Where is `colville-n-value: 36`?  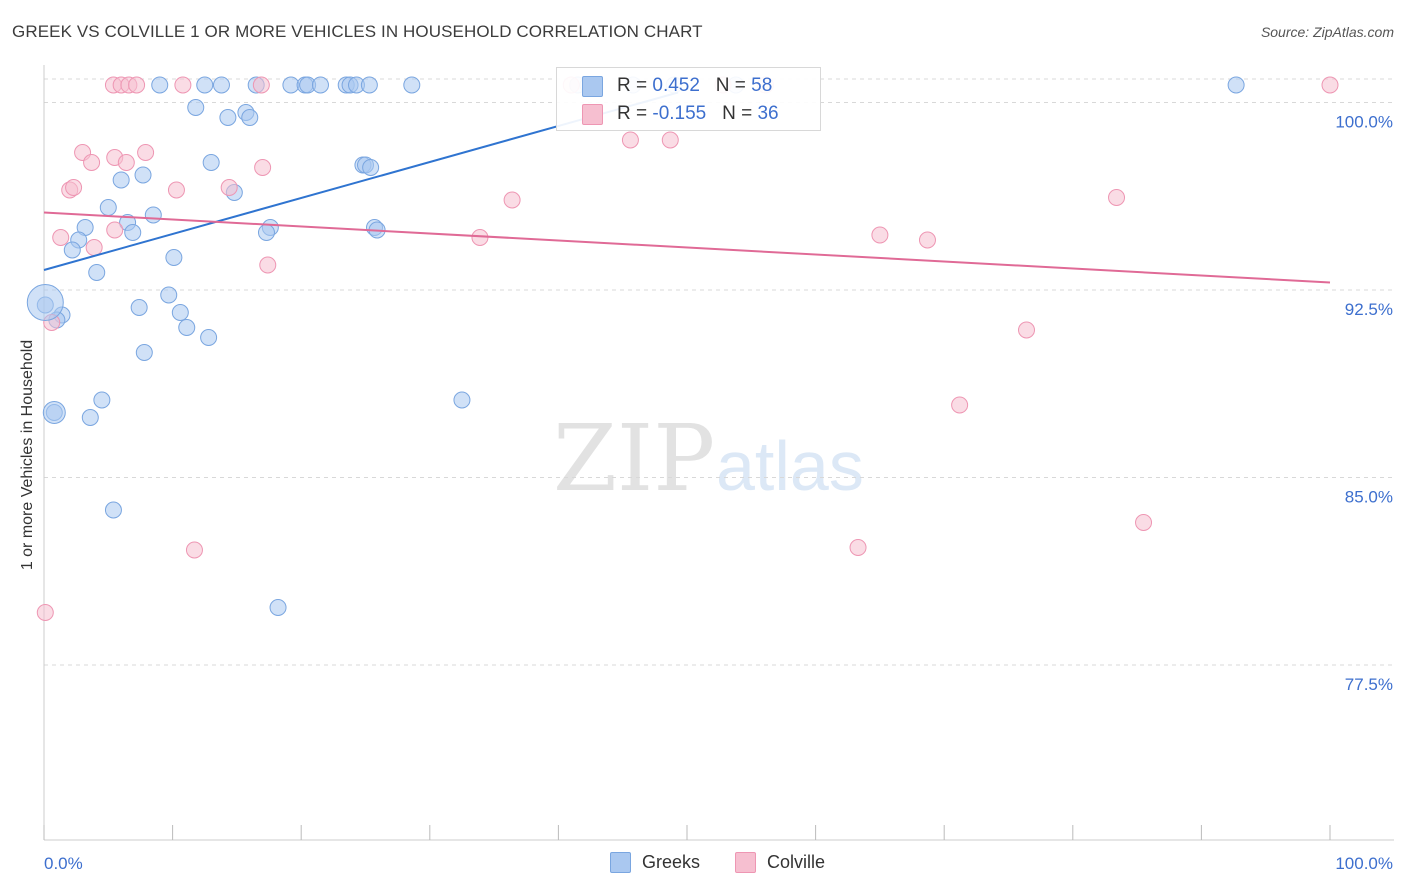 colville-n-value: 36 is located at coordinates (768, 113).